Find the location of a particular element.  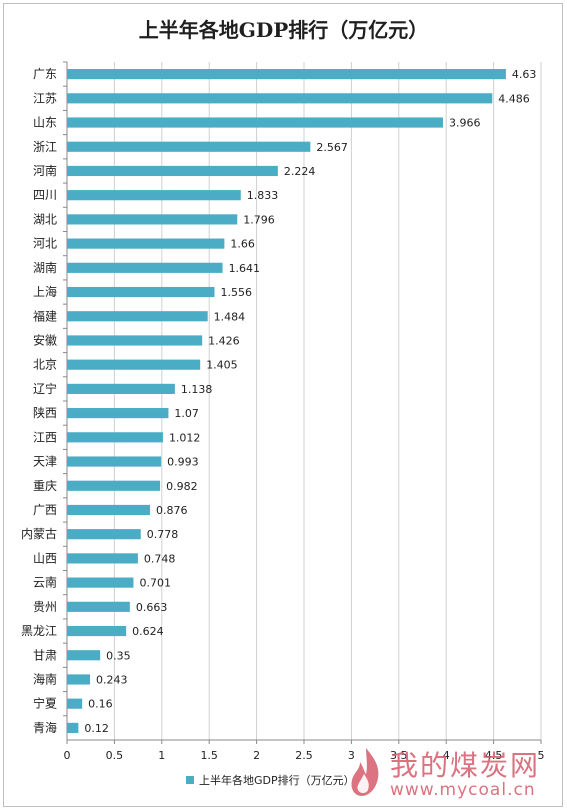

data-label: 0.663 is located at coordinates (152, 607).